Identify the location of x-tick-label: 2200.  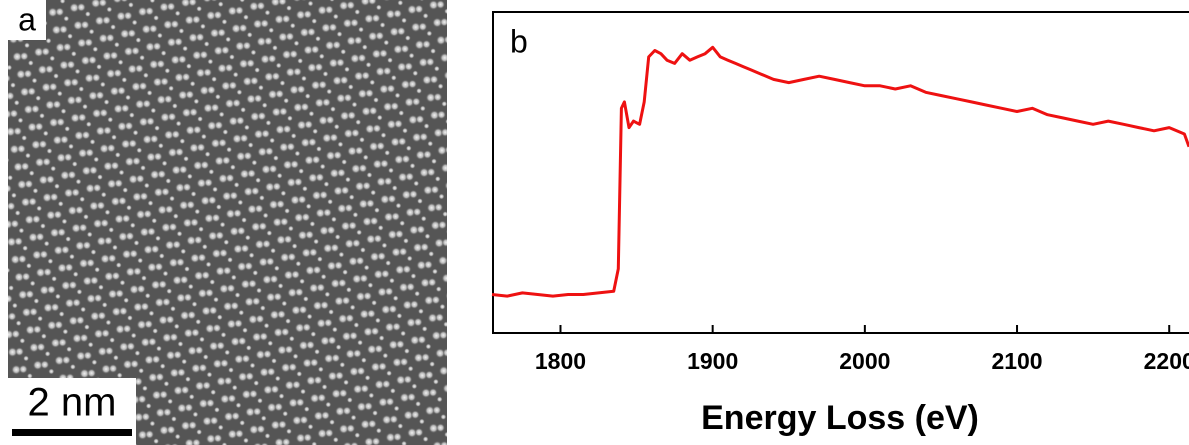
(1166, 361).